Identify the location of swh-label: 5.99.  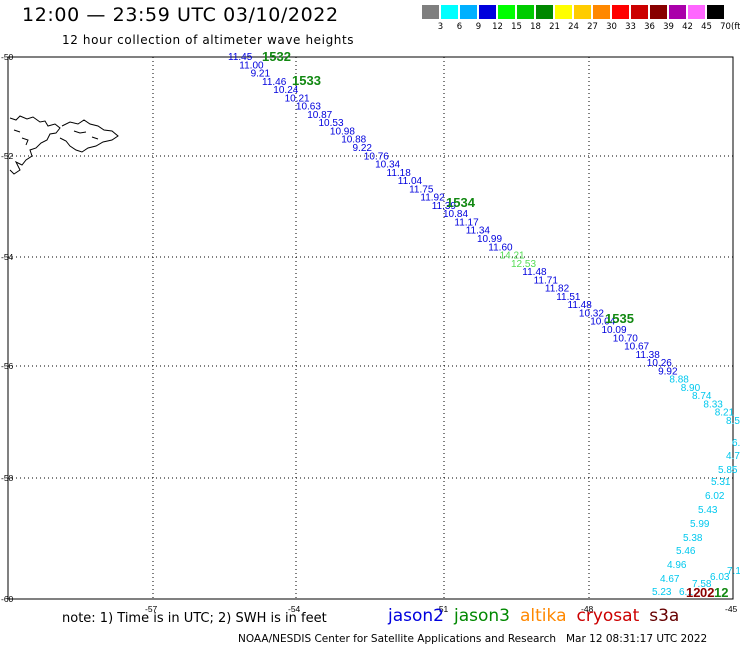
(700, 524).